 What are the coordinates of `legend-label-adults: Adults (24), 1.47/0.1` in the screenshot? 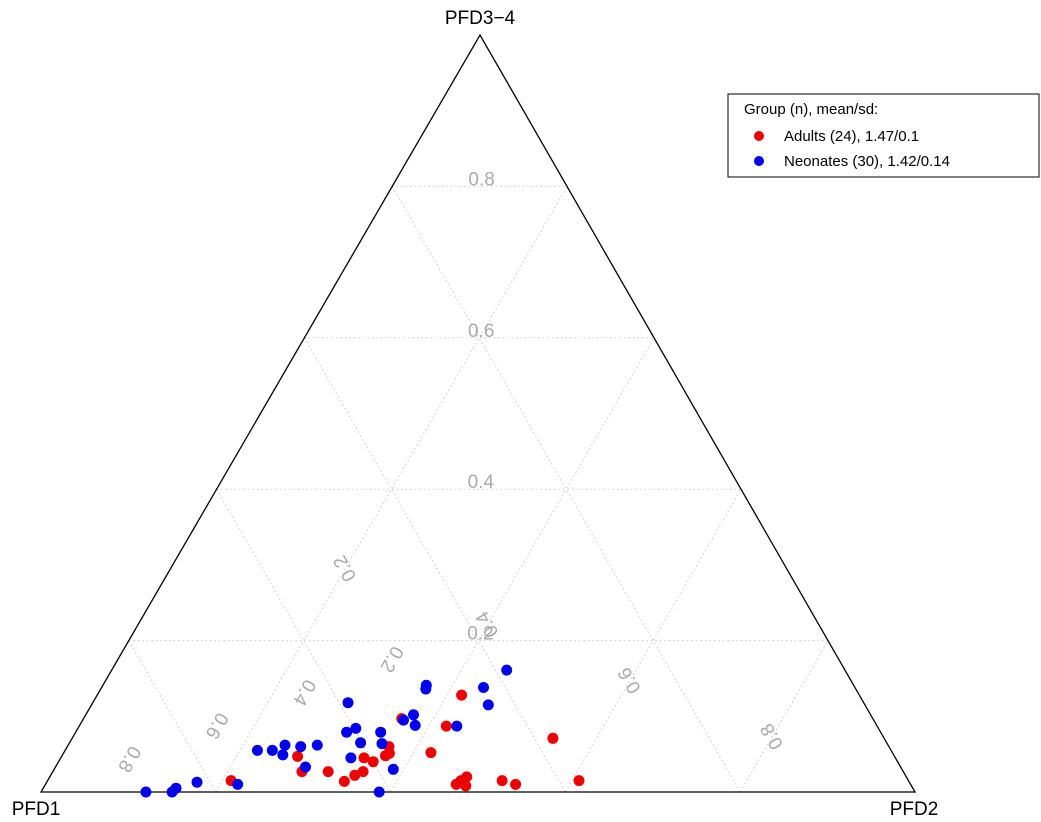 It's located at (851, 136).